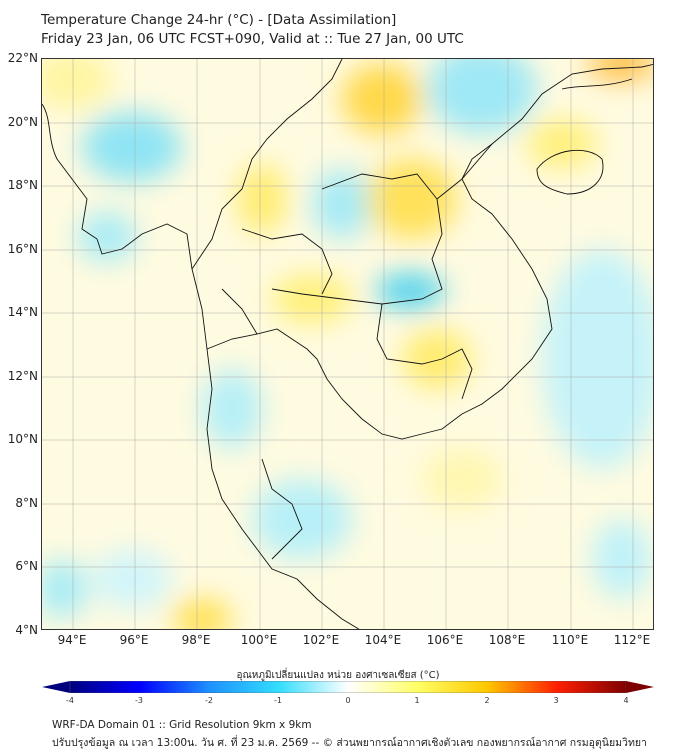 The width and height of the screenshot is (676, 756). I want to click on lon-label: 94°E, so click(72, 640).